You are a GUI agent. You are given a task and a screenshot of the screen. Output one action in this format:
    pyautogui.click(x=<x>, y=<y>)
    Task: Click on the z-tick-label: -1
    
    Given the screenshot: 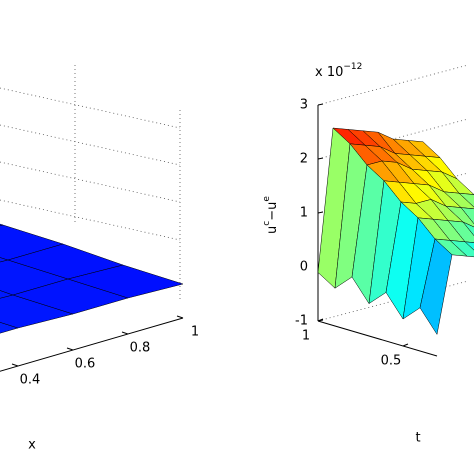 What is the action you would take?
    pyautogui.click(x=301, y=321)
    